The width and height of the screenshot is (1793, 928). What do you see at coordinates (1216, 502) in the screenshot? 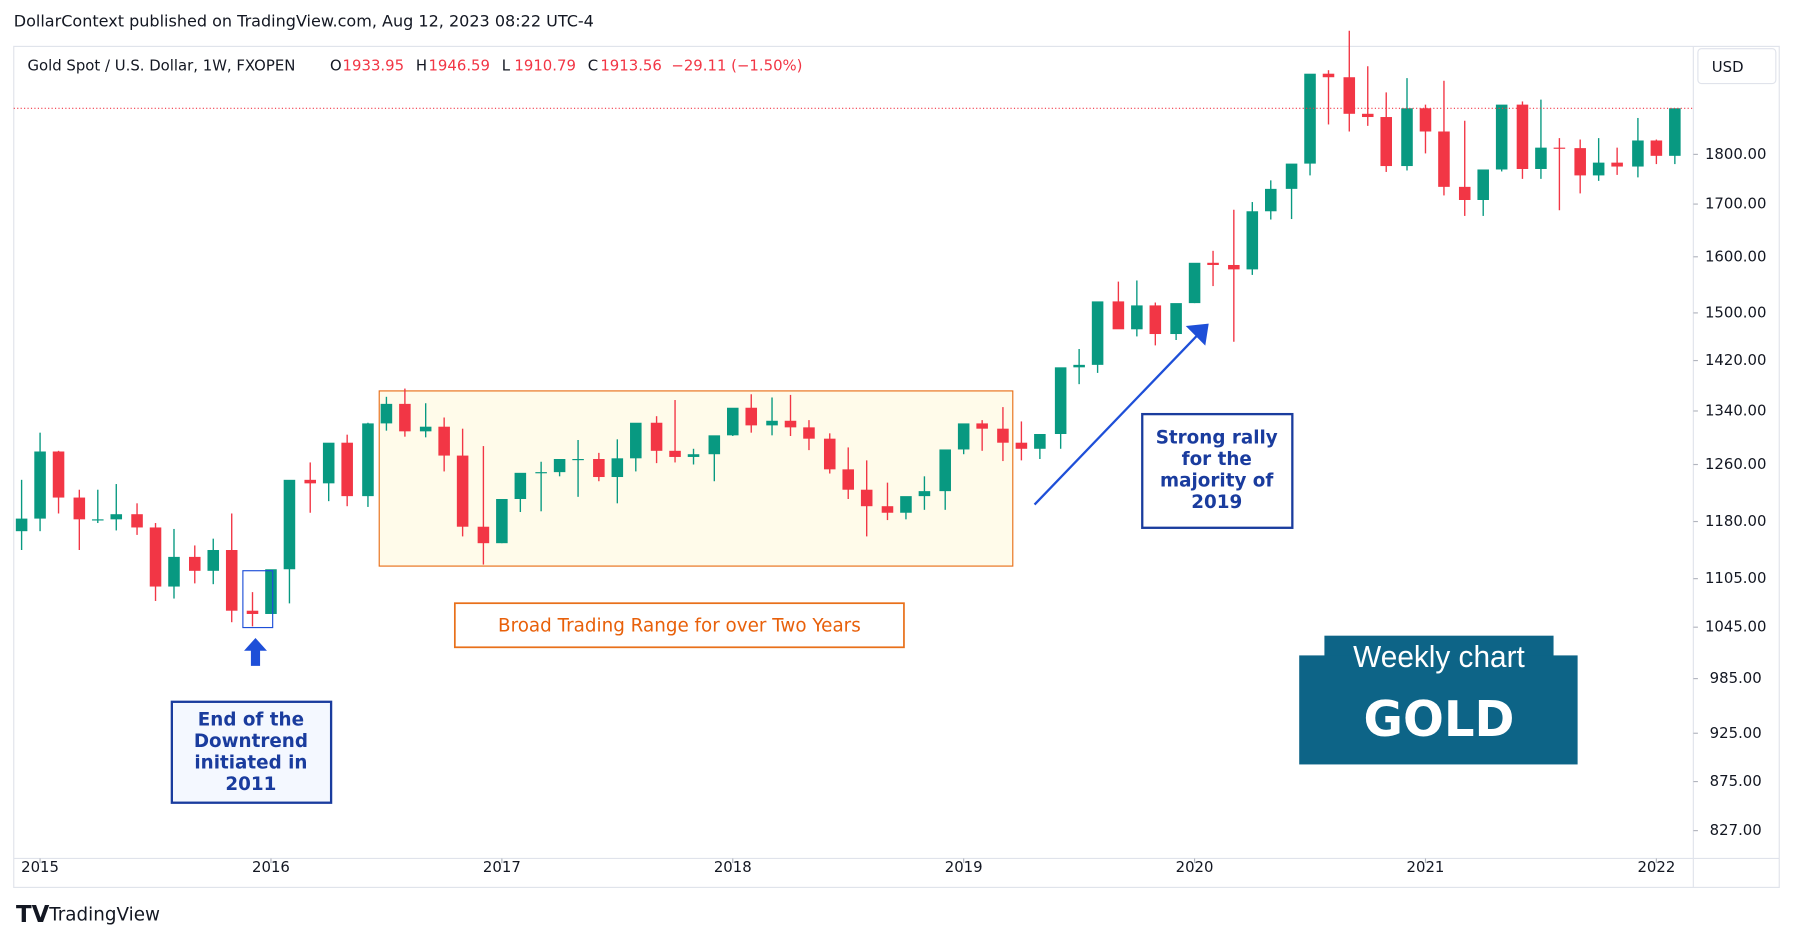
I see `note-line: 2019` at bounding box center [1216, 502].